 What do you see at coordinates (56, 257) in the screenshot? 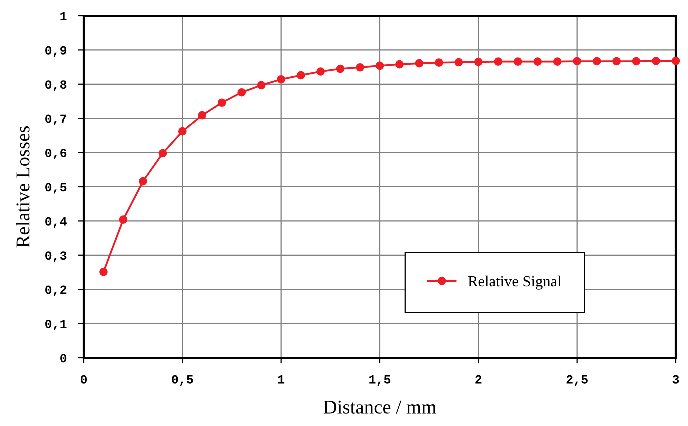
I see `y-tick-label: 0,3` at bounding box center [56, 257].